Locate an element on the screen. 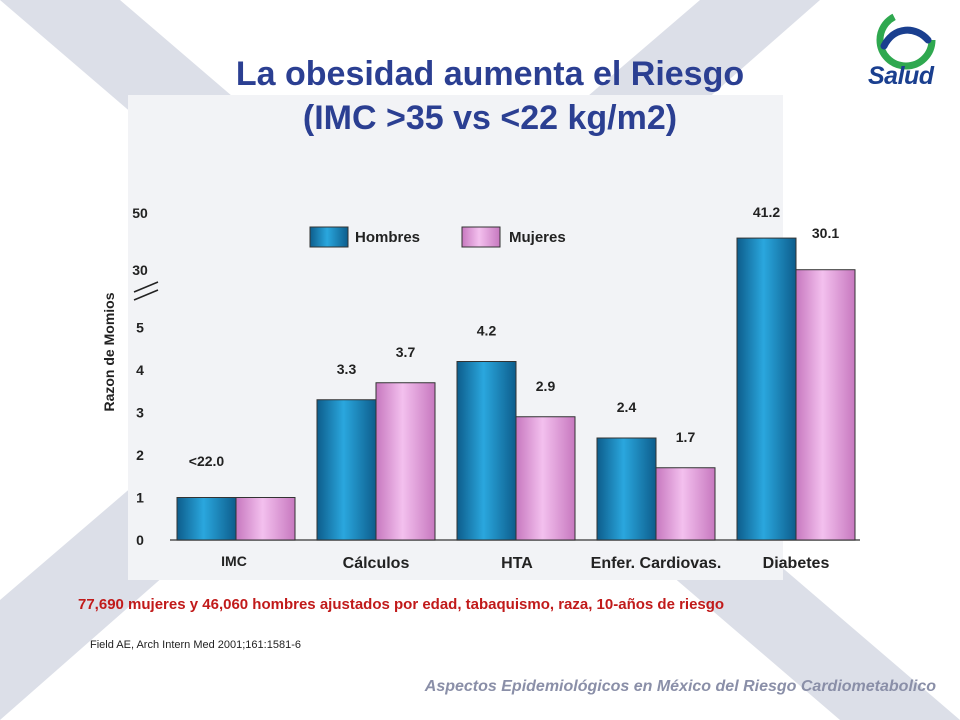  y-tick-label: 1 is located at coordinates (140, 498).